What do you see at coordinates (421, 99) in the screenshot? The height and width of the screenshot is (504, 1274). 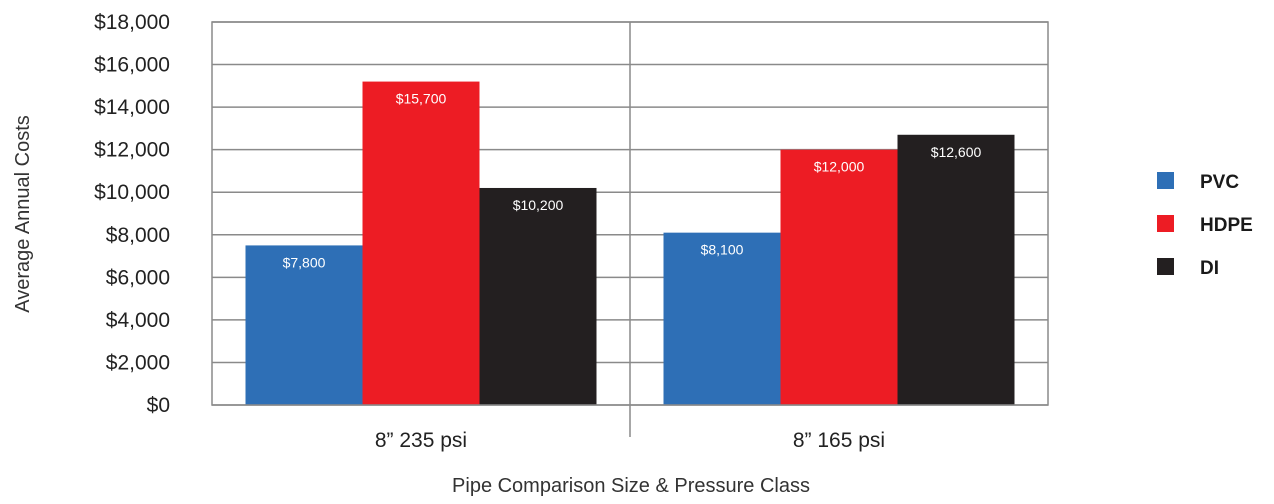 I see `bar-data-label: $15,700` at bounding box center [421, 99].